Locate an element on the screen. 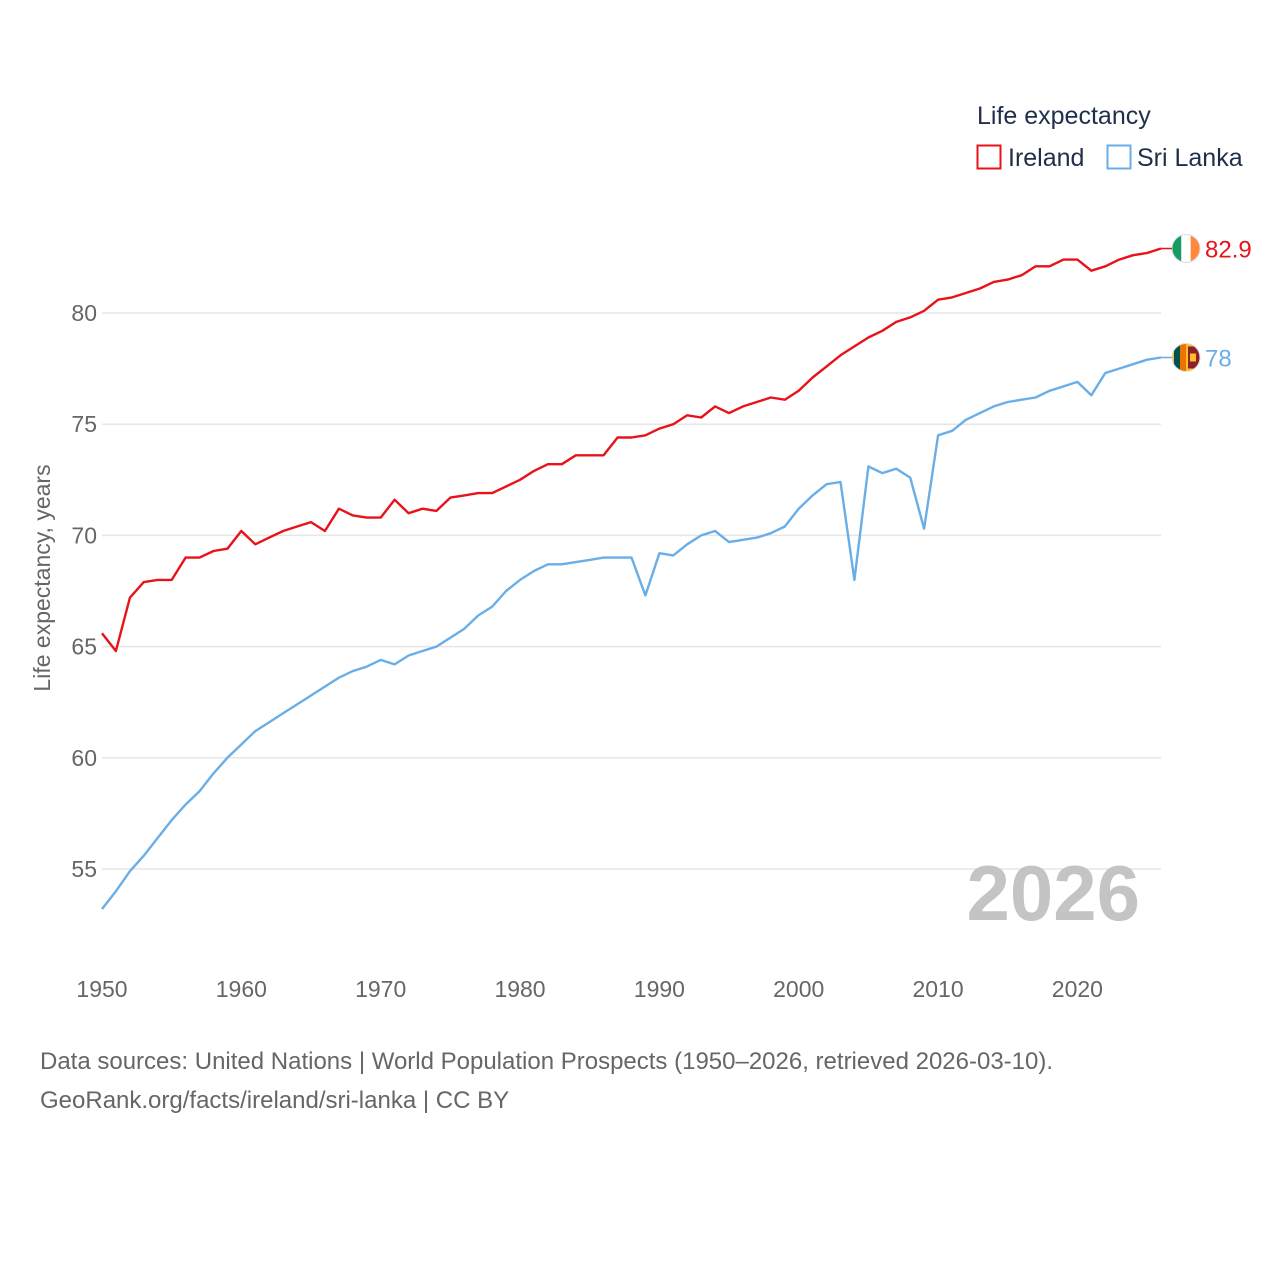 This screenshot has height=1280, width=1280. x-tick-label-2010: 2010 is located at coordinates (937, 989).